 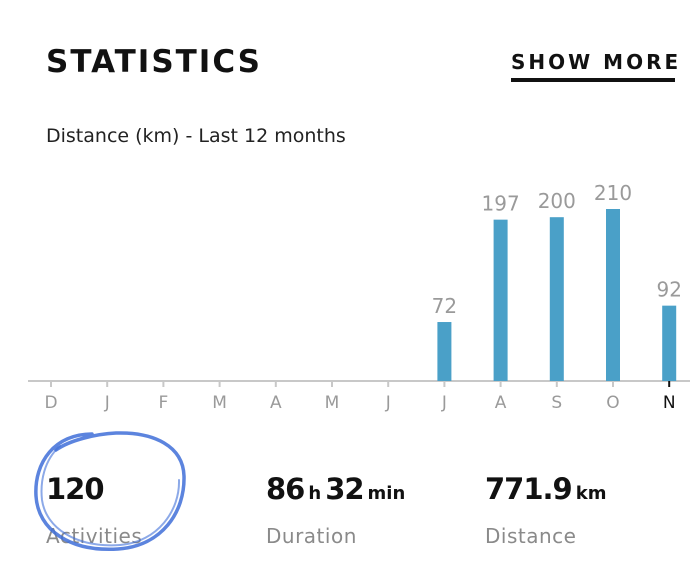 I want to click on x-tick-label: O, so click(x=612, y=403).